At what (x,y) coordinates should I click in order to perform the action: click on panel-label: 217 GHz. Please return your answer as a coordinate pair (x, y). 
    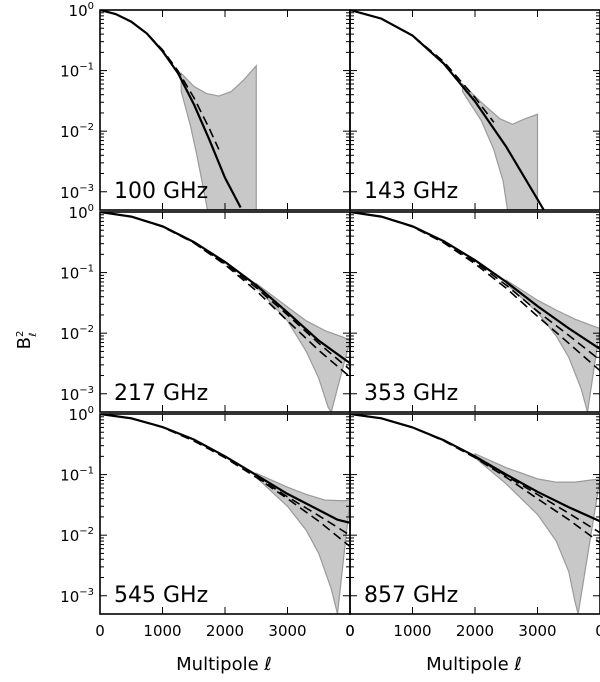
    Looking at the image, I should click on (161, 393).